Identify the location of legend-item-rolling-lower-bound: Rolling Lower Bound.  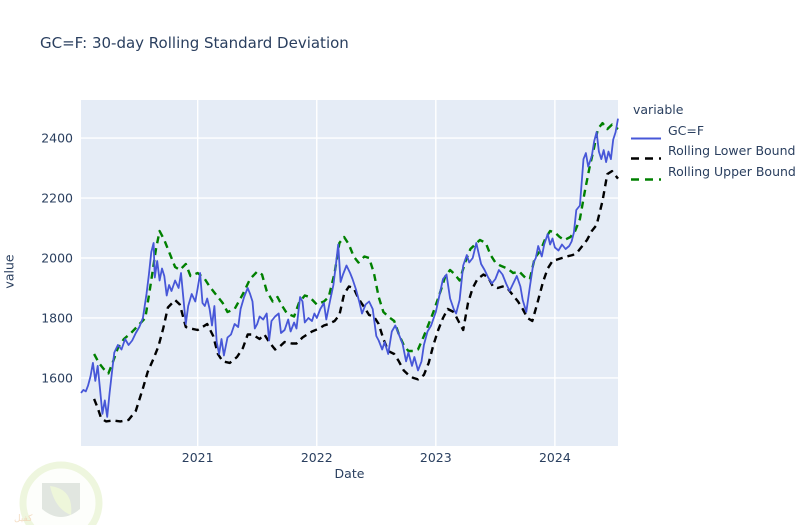
(718, 151).